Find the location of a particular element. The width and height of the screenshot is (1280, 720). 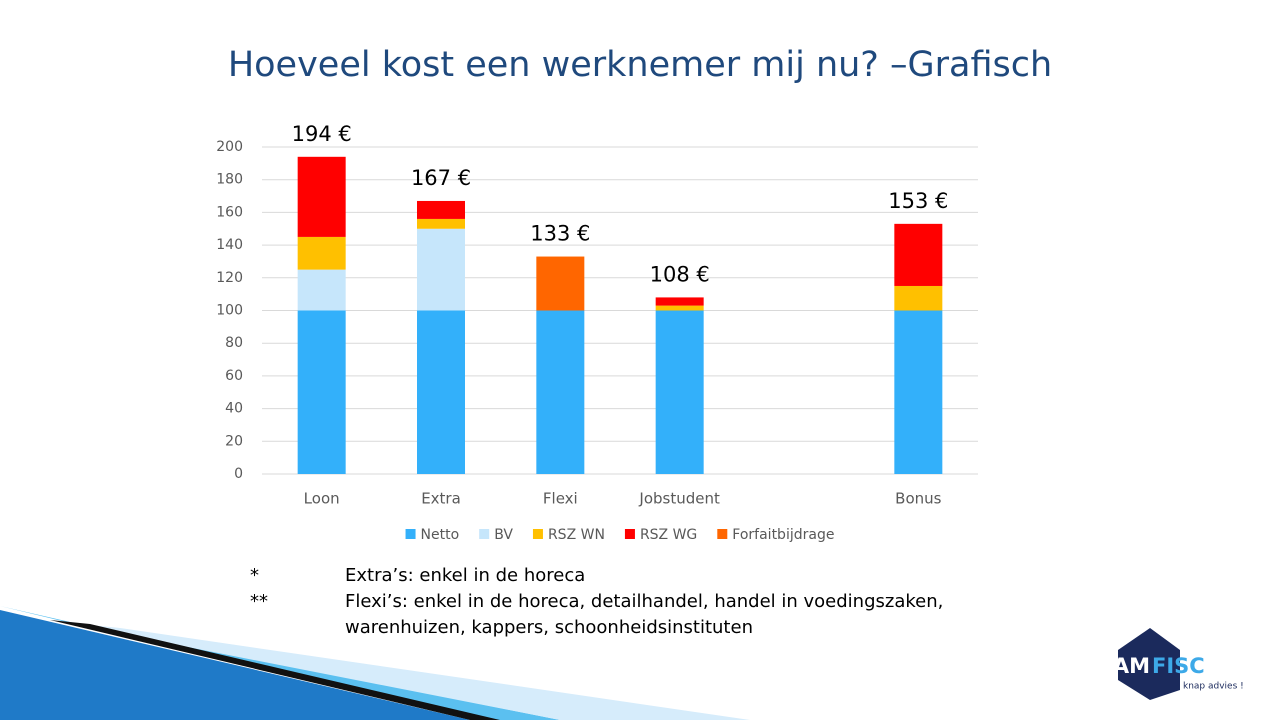

x-tick-label: Extra is located at coordinates (441, 499).